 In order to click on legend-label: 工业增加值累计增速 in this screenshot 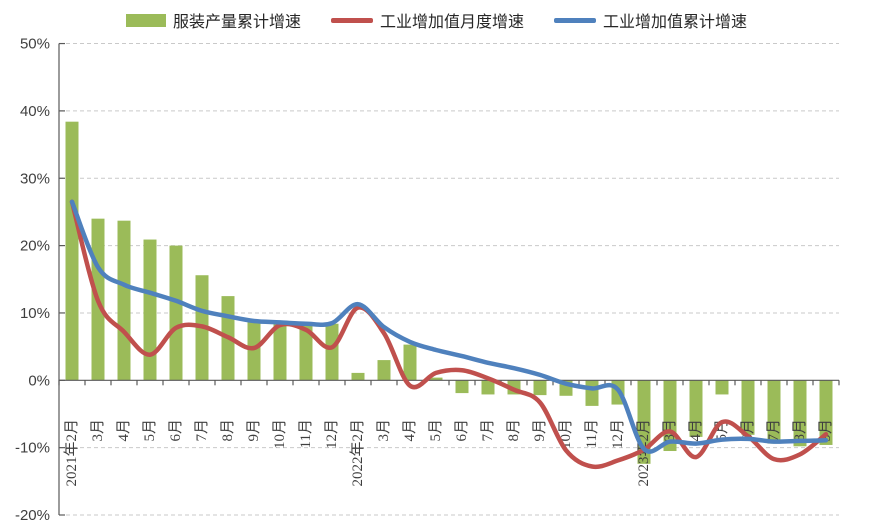, I will do `click(675, 22)`.